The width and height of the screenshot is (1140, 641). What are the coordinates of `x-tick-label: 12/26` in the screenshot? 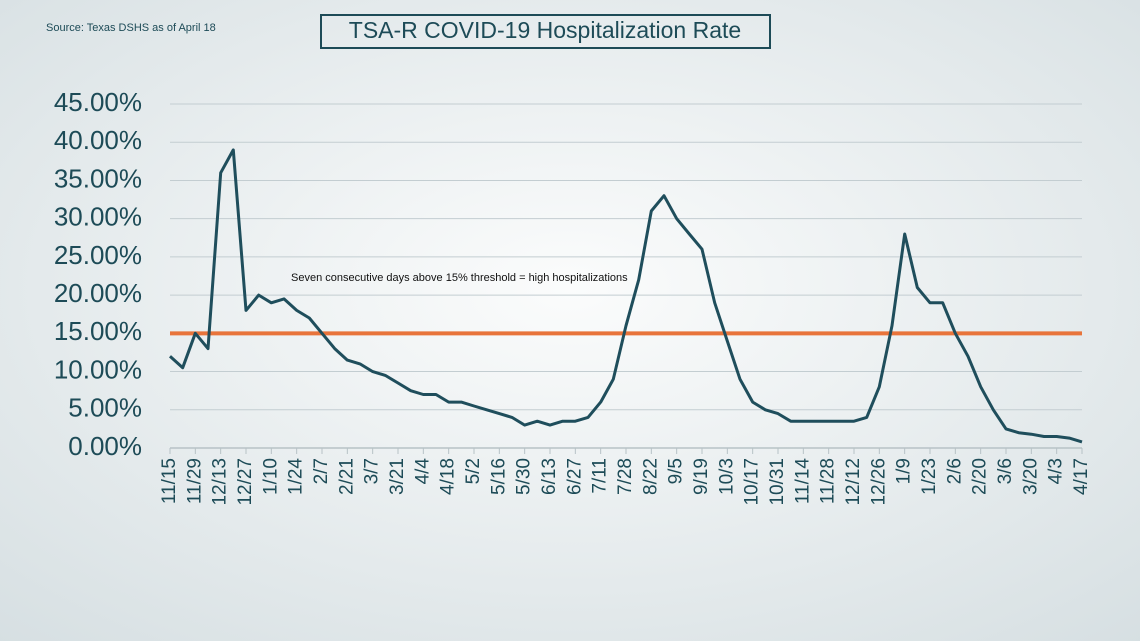 It's located at (878, 482).